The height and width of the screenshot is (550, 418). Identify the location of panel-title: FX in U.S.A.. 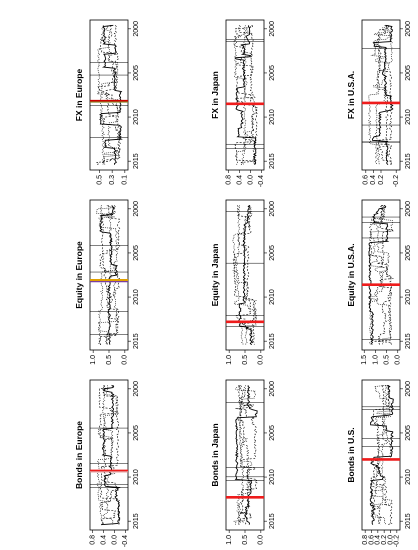
(351, 95).